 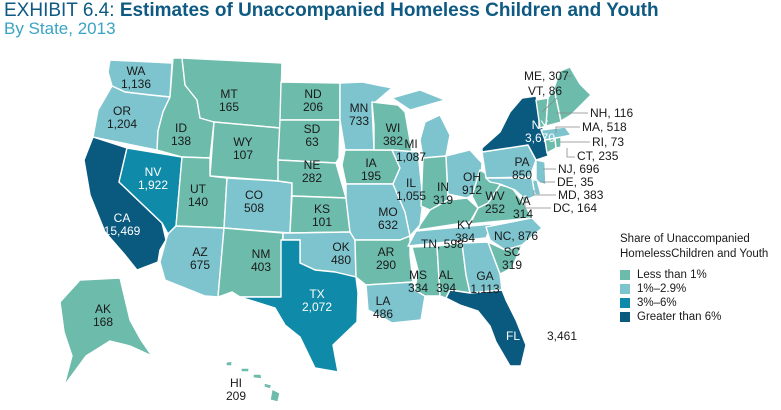 What do you see at coordinates (393, 128) in the screenshot?
I see `state-label-wi: WI` at bounding box center [393, 128].